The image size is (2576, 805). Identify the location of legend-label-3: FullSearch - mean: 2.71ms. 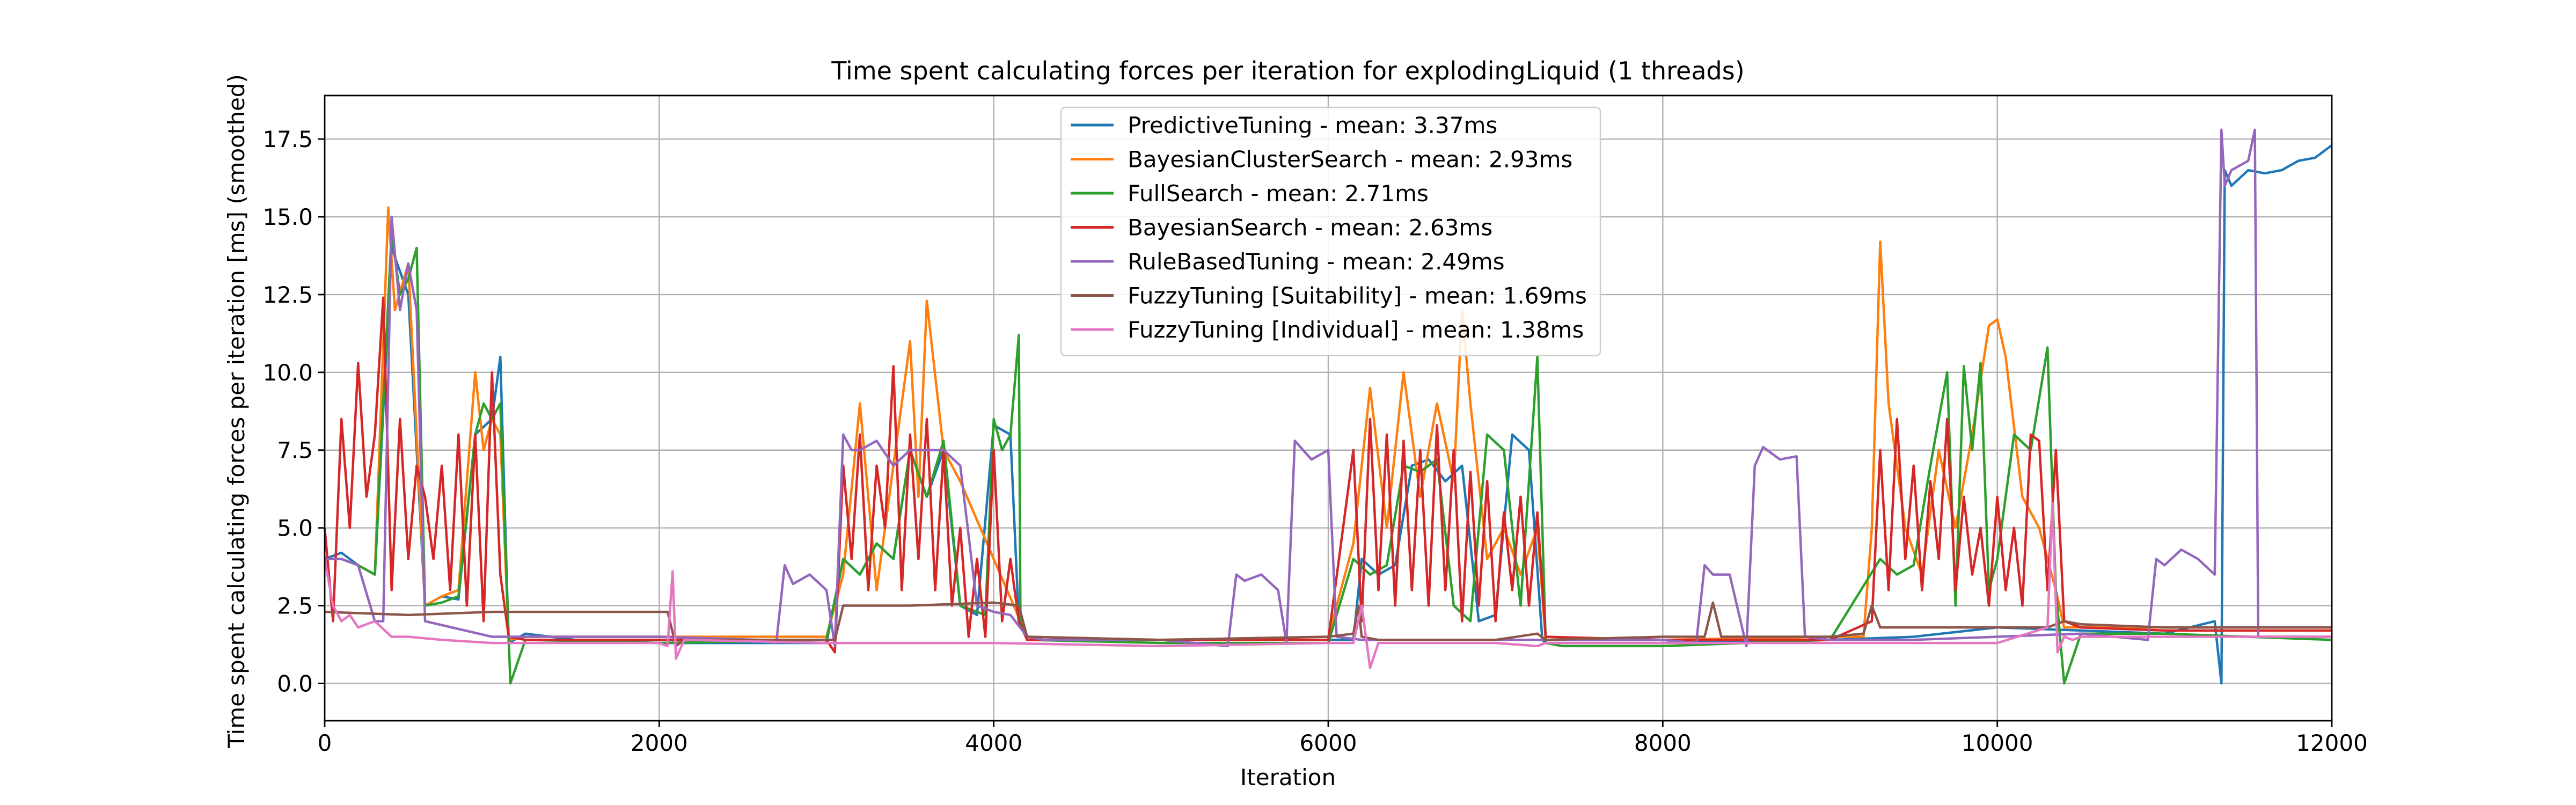
(1278, 193).